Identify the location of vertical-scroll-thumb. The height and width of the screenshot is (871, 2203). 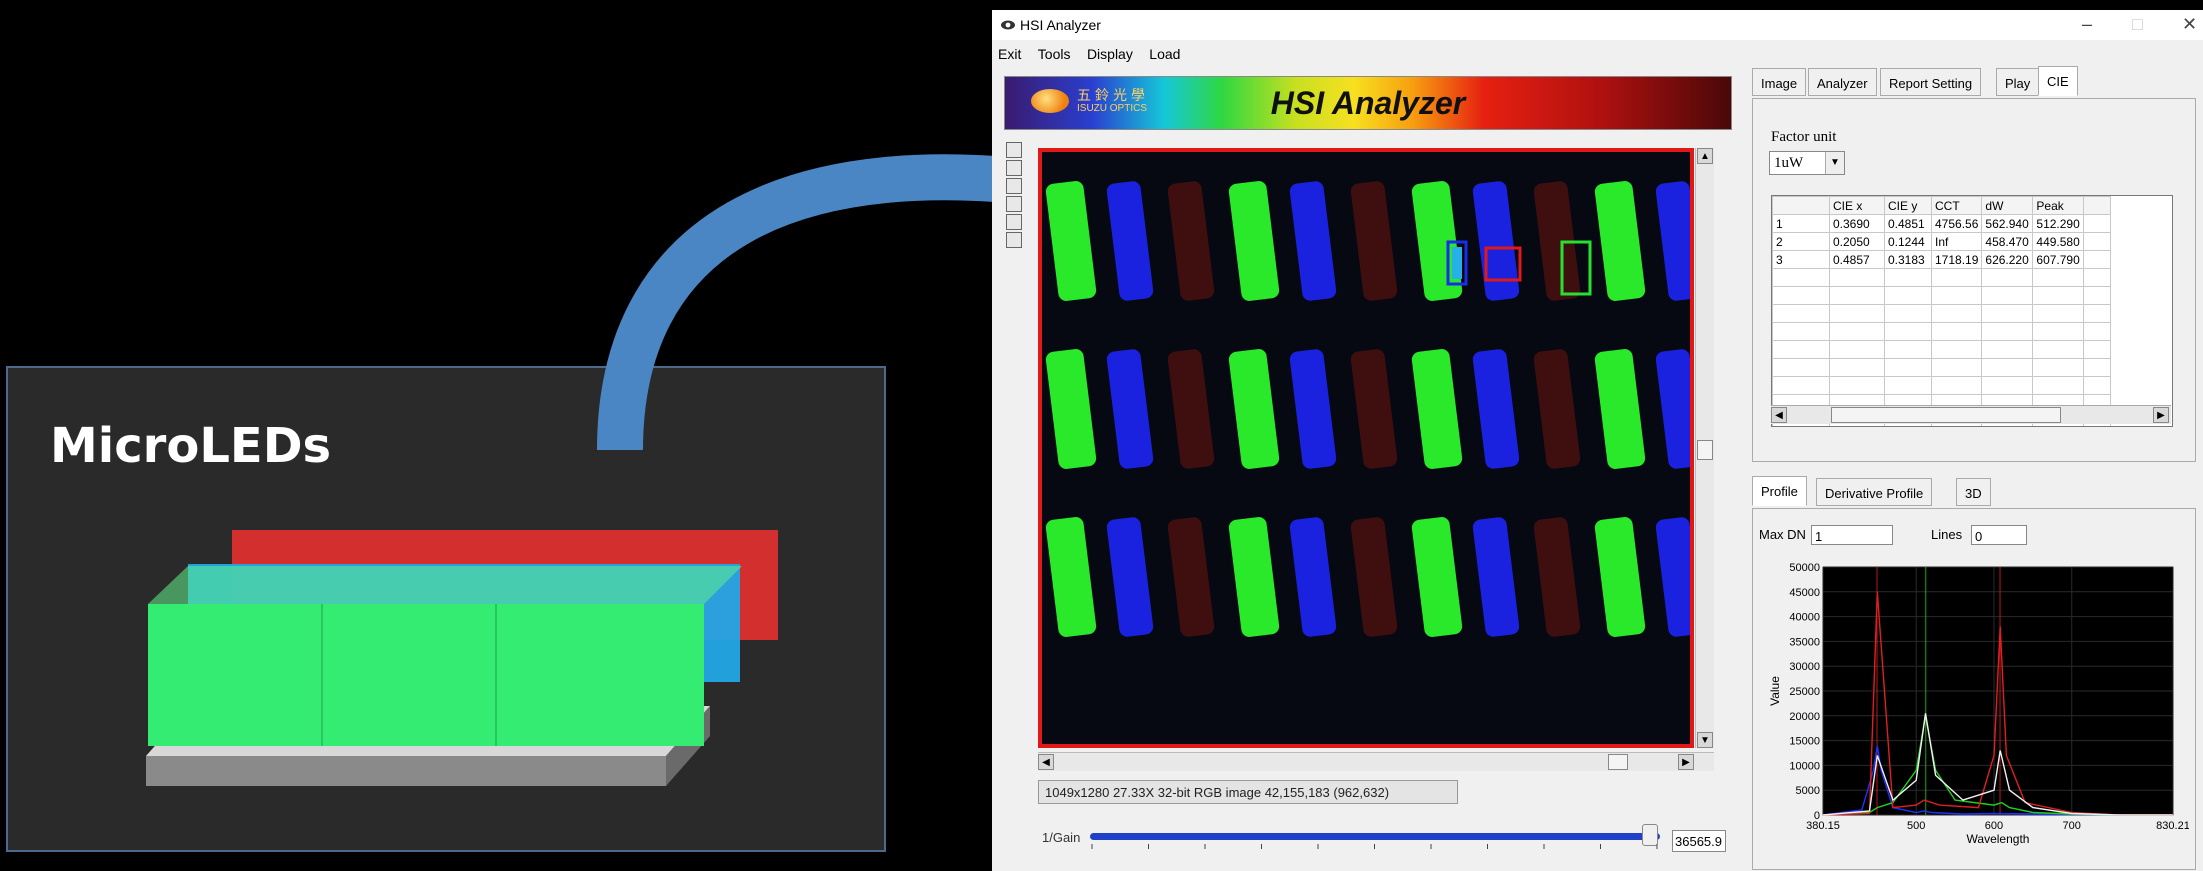
(1705, 450).